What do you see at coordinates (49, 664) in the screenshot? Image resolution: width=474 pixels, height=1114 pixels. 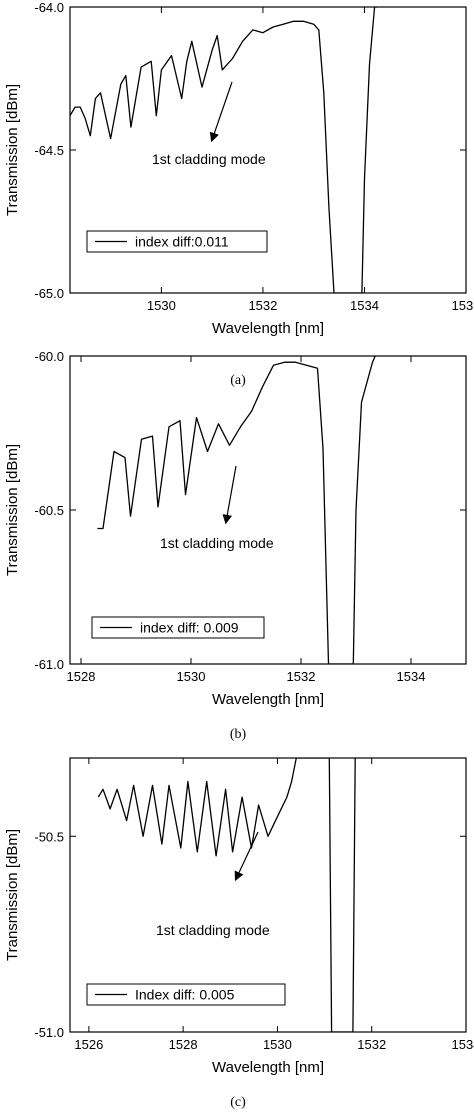 I see `y-tick-label: -61.0` at bounding box center [49, 664].